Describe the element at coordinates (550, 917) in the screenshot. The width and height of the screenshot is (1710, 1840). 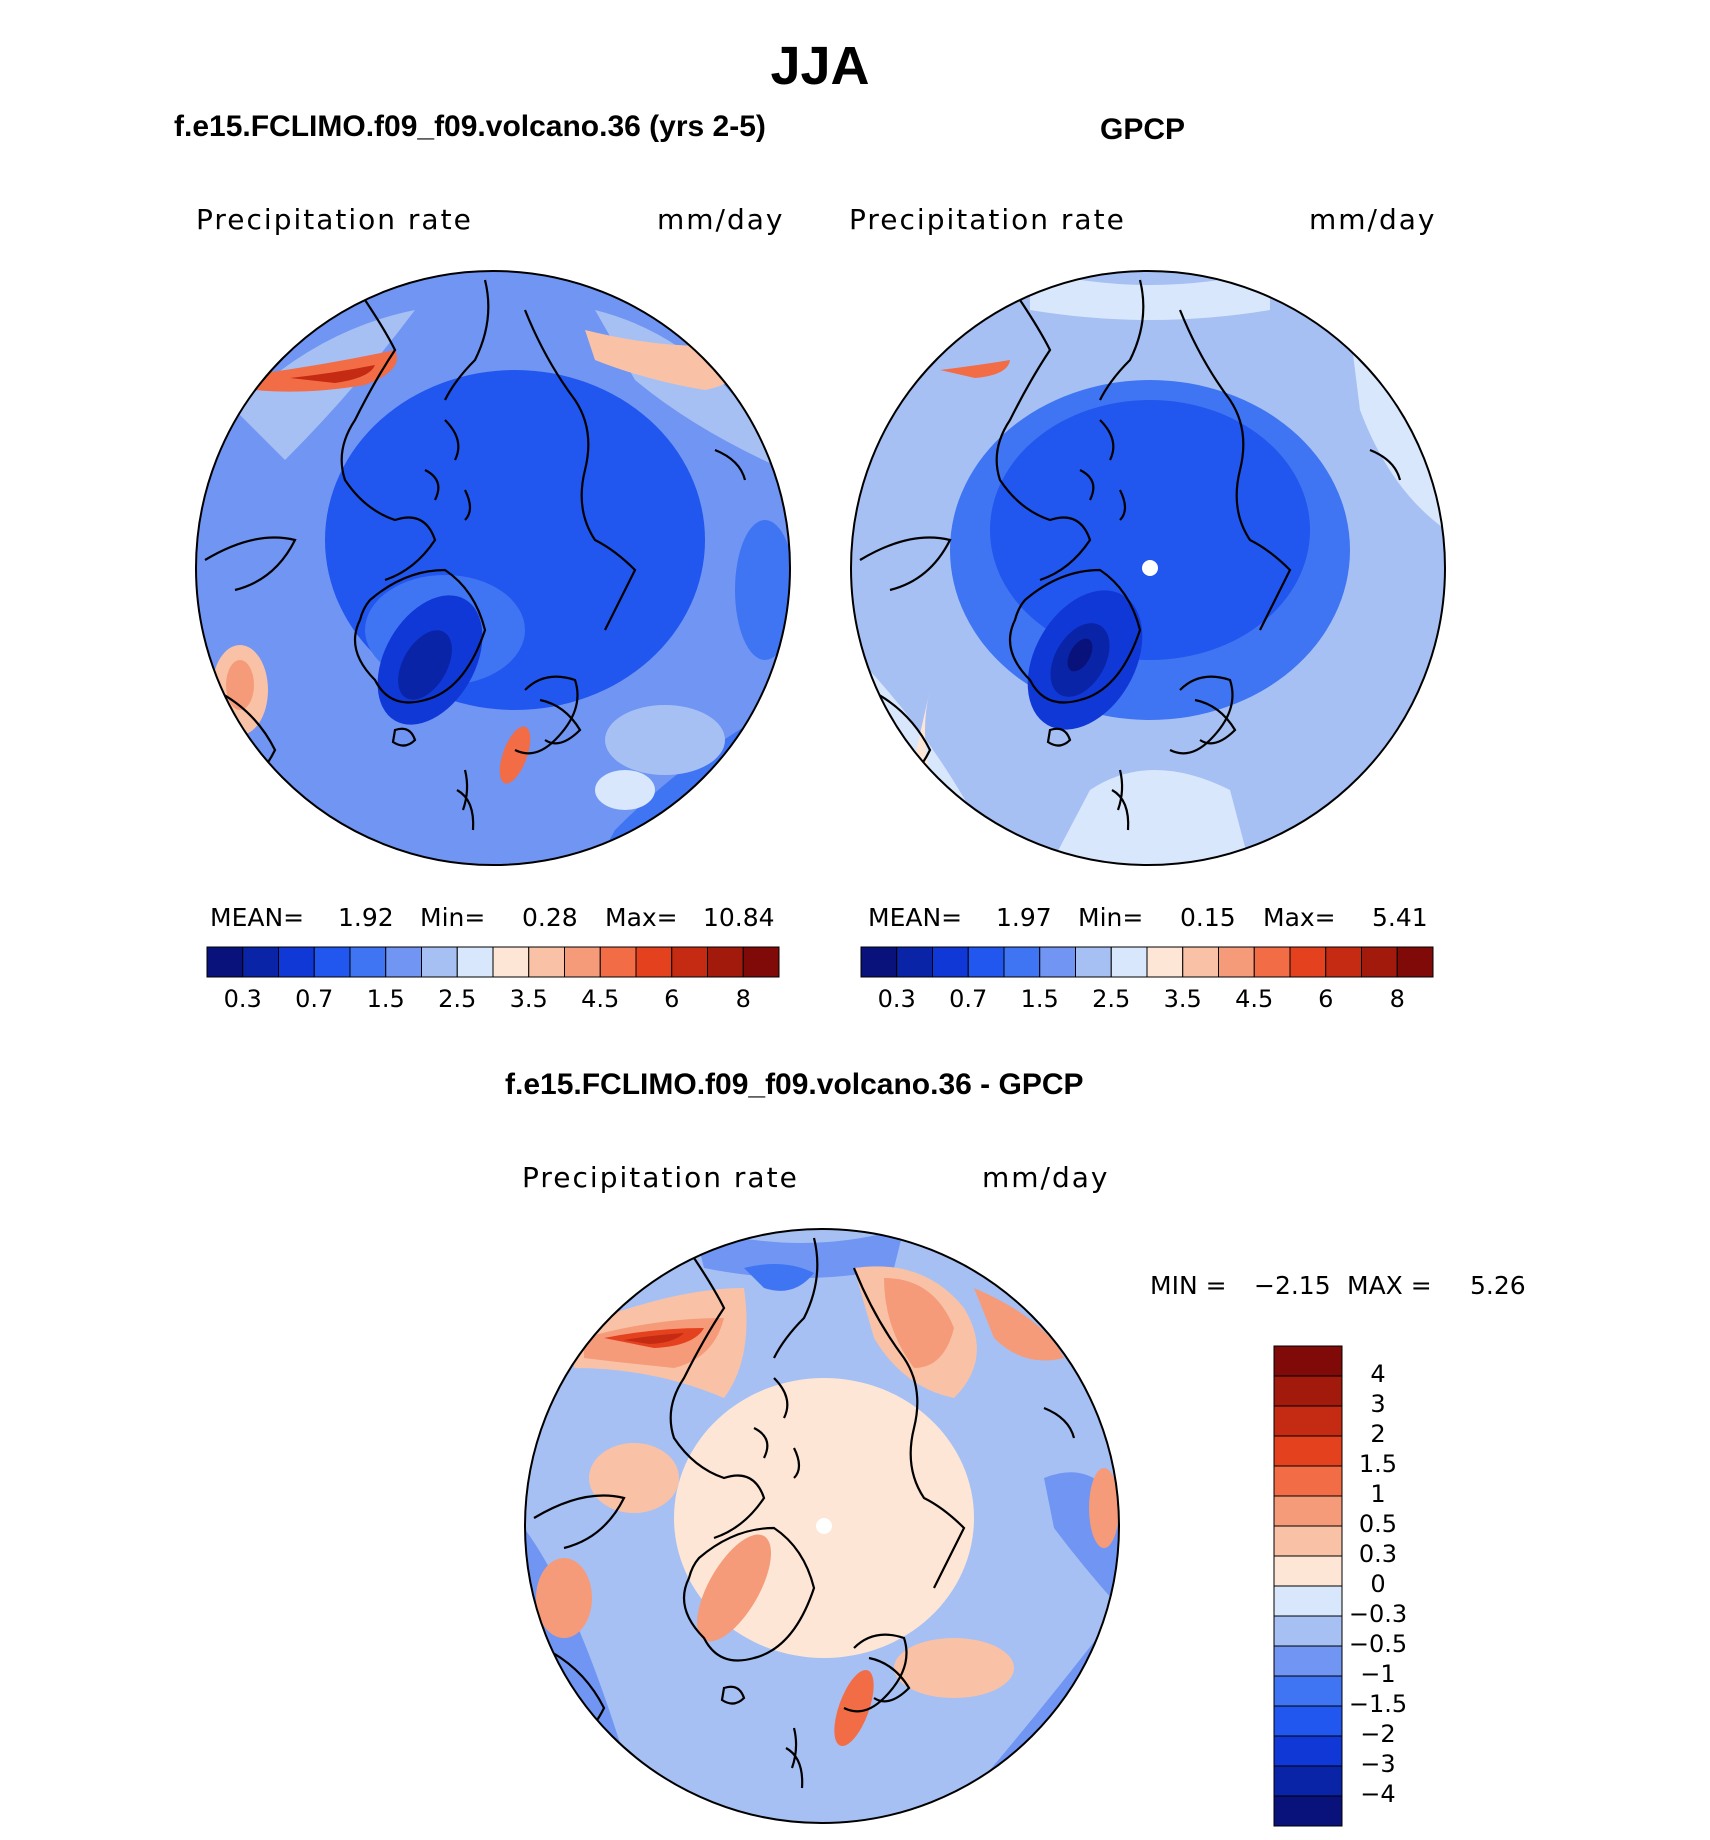
I see `panel1-min-value: 0.28` at that location.